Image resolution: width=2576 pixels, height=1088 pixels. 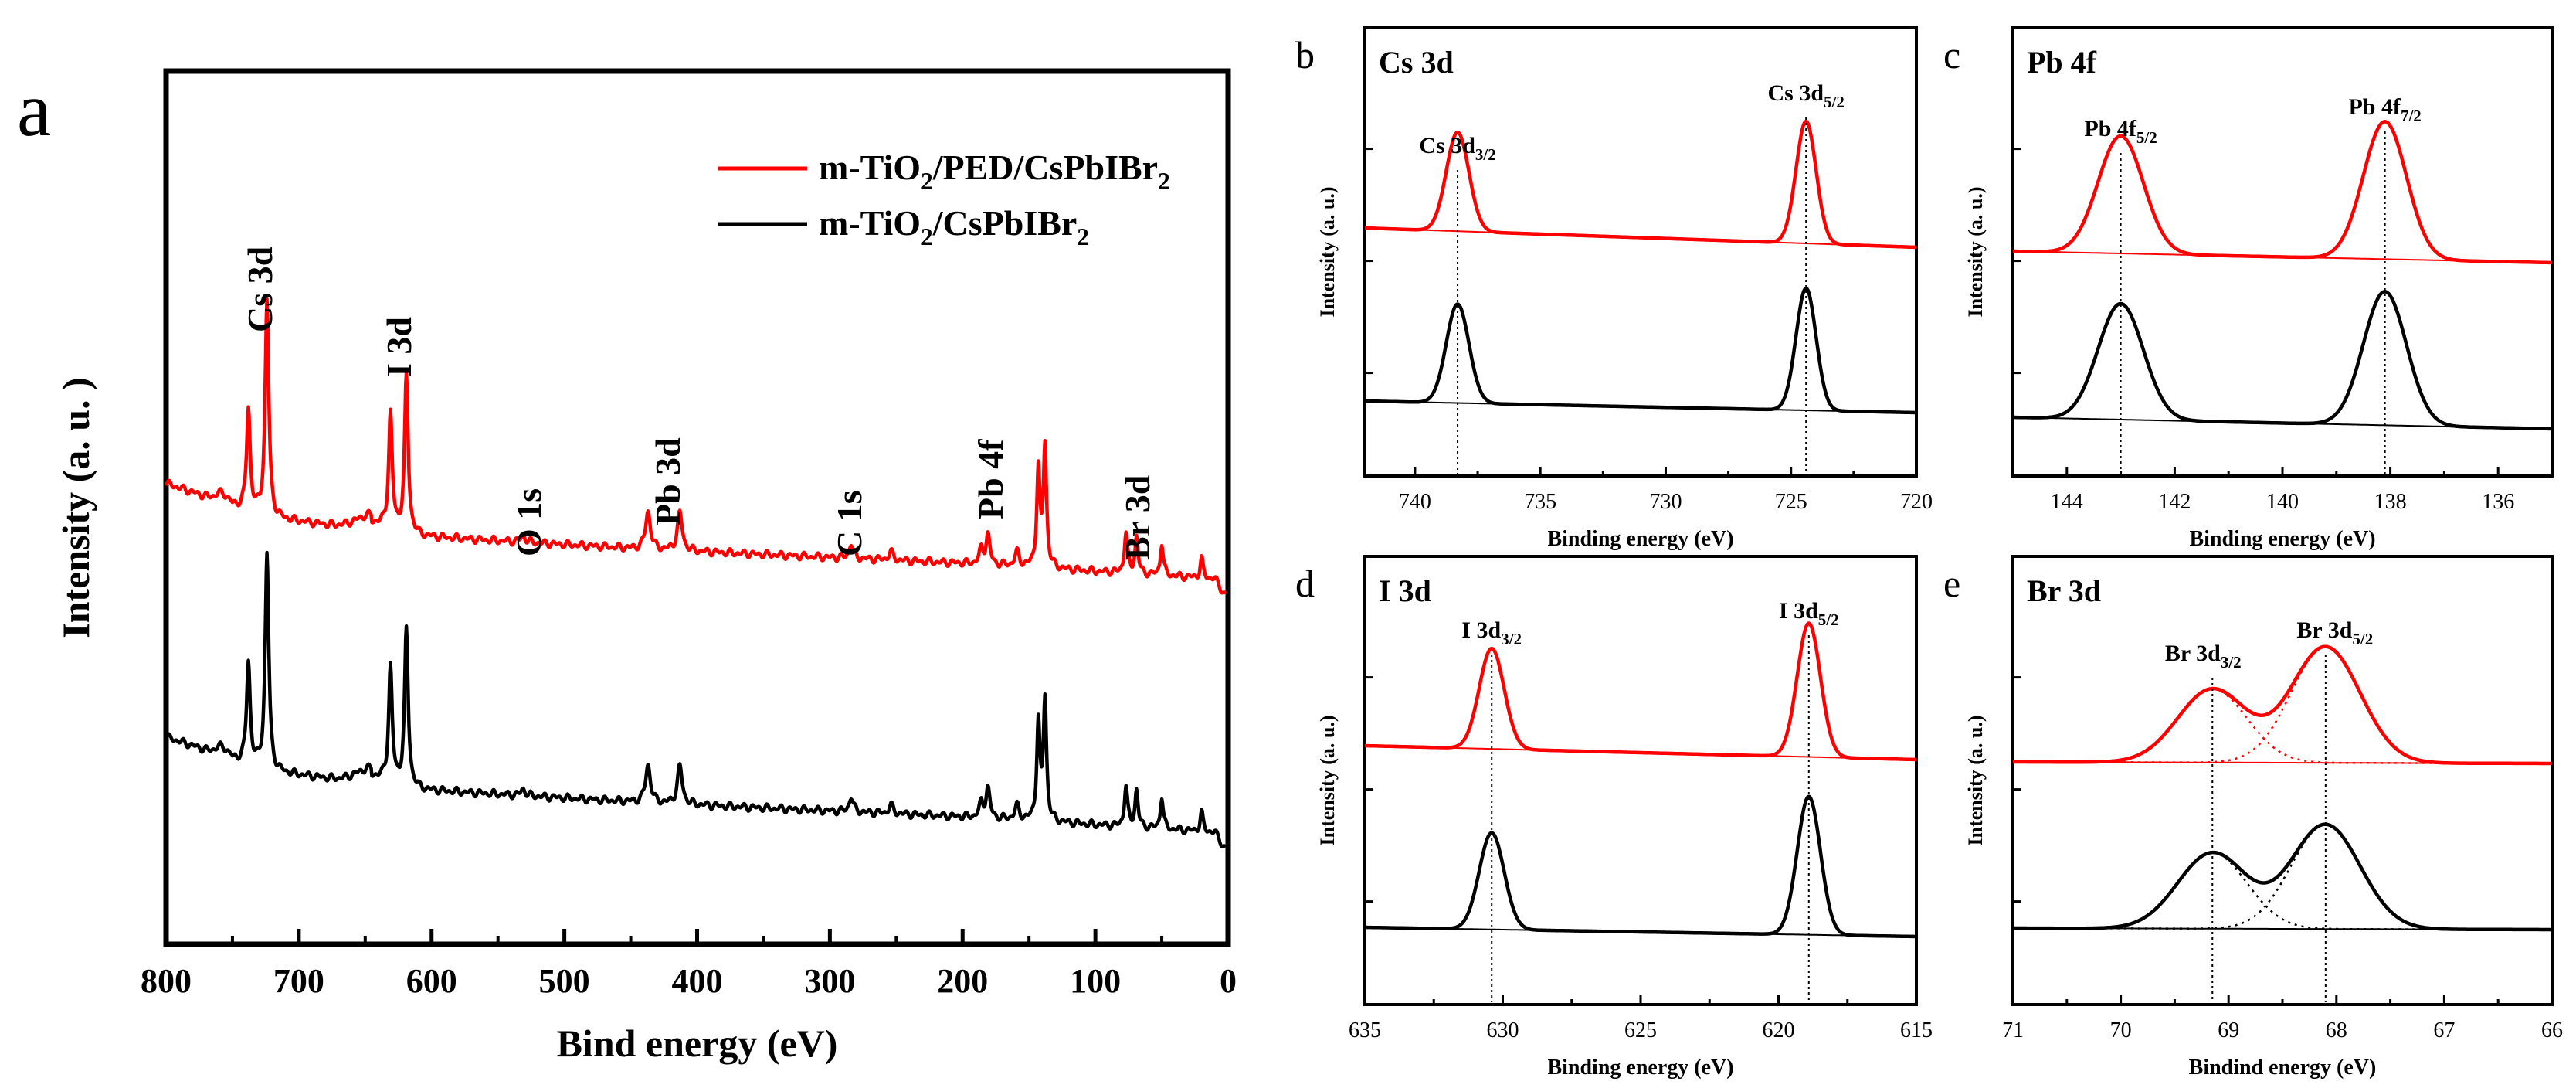 I want to click on panel-b-peak-label: Cs 3d5/2, so click(x=1806, y=95).